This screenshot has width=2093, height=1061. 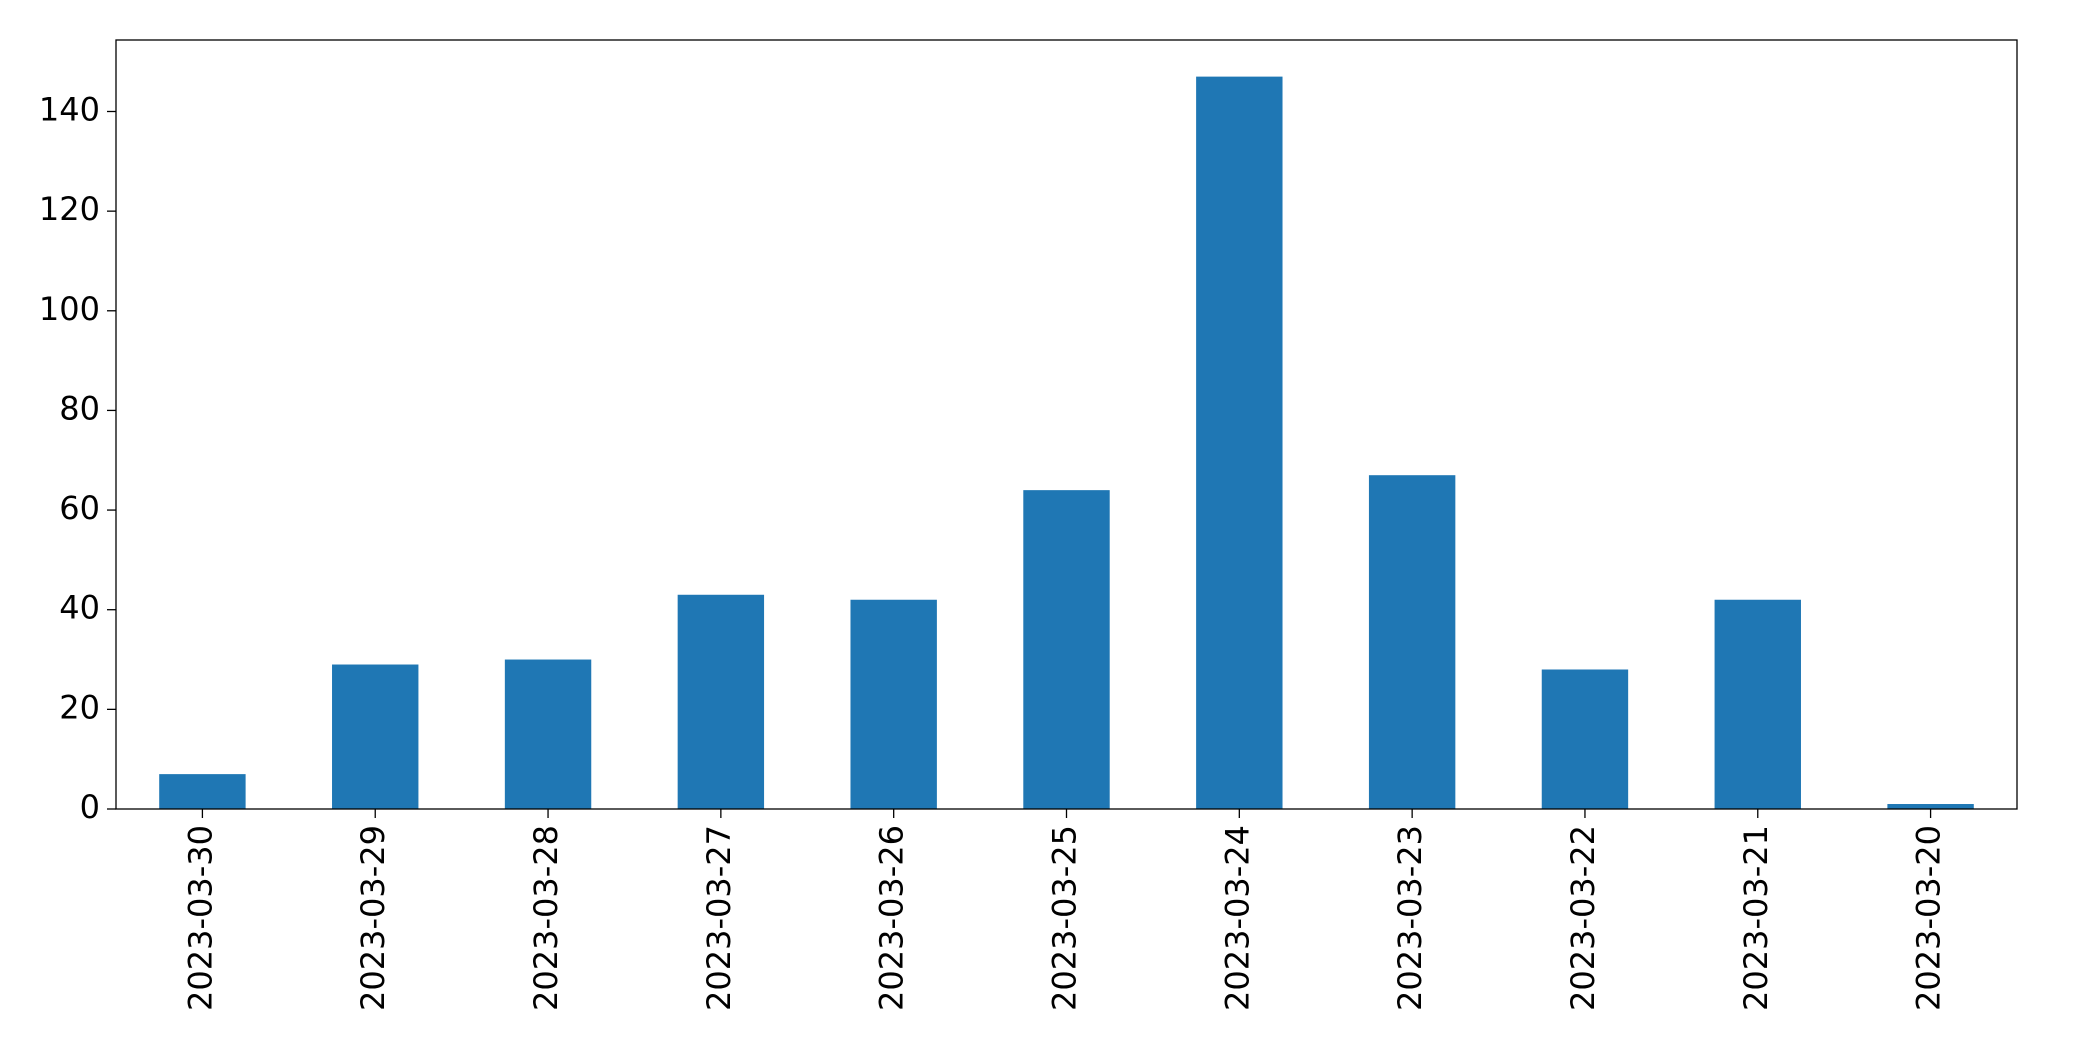 What do you see at coordinates (1237, 918) in the screenshot?
I see `x-tick-label: 2023-03-24` at bounding box center [1237, 918].